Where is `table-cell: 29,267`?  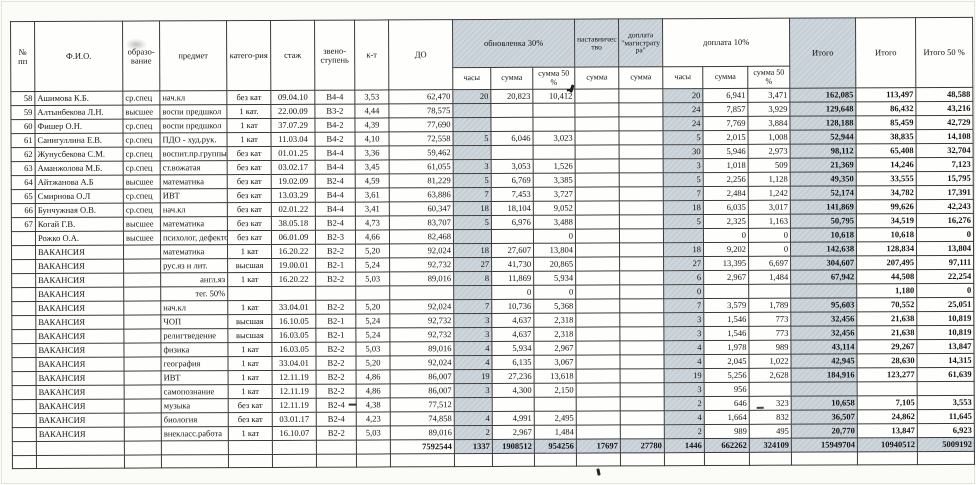
table-cell: 29,267 is located at coordinates (887, 346).